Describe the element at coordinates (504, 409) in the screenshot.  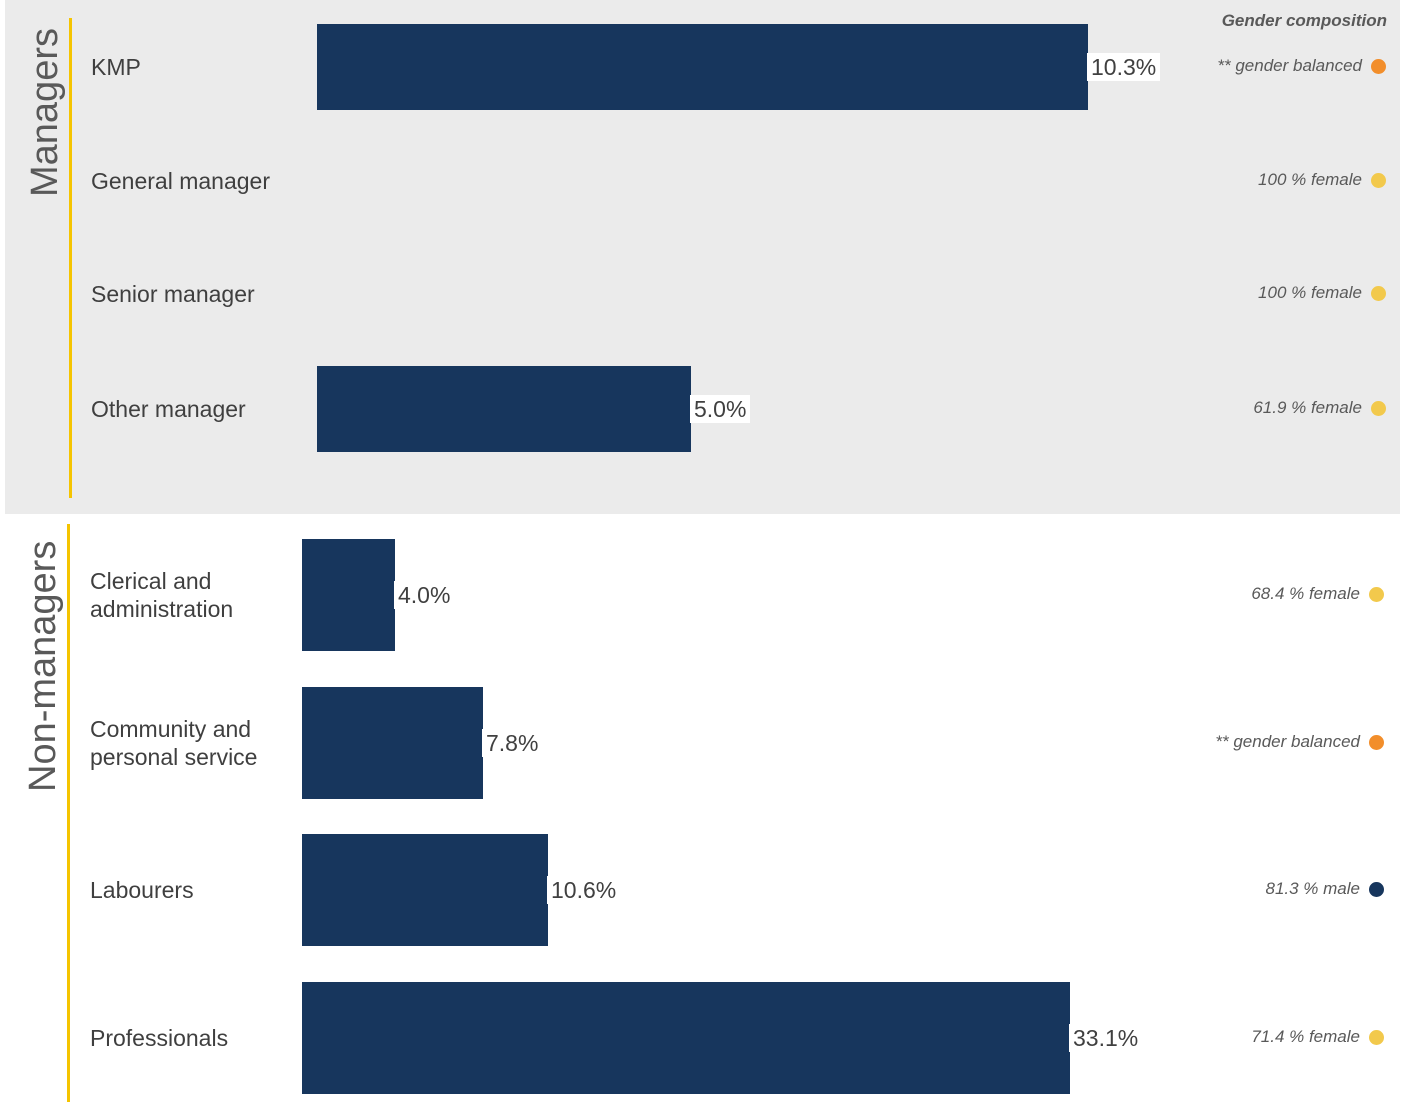
I see `bar-other-manager` at that location.